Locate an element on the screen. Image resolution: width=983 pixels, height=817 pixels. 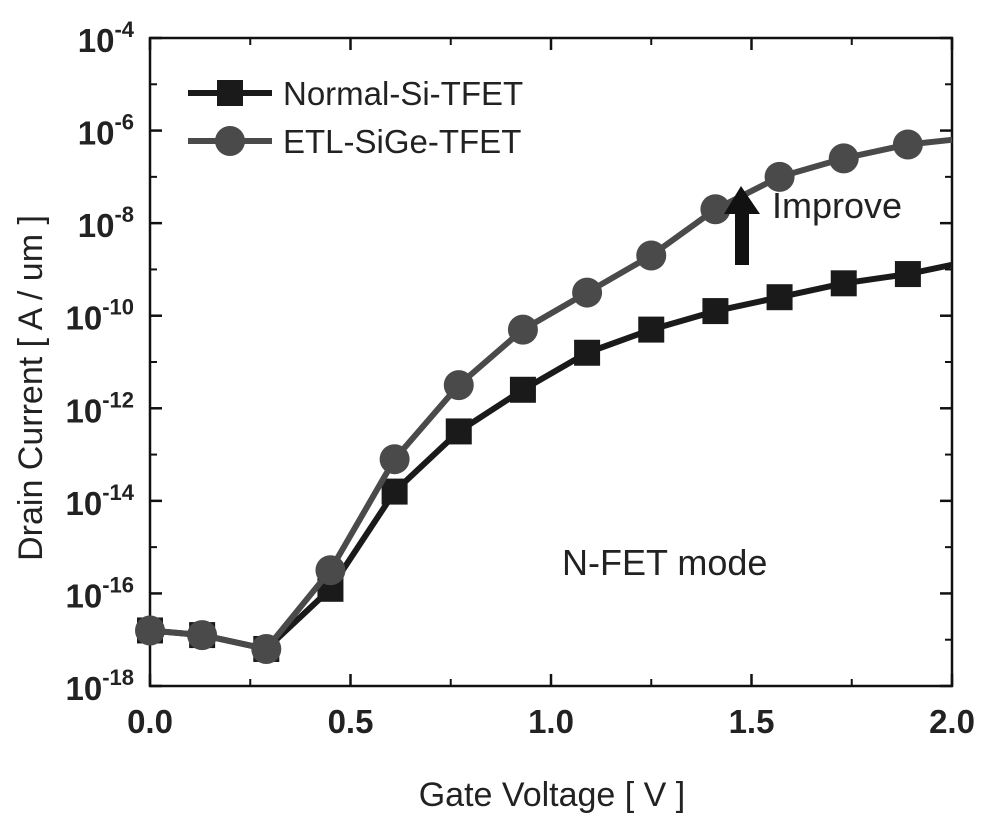
y-tick-label: 10⁻¹⁴ is located at coordinates (99, 501).